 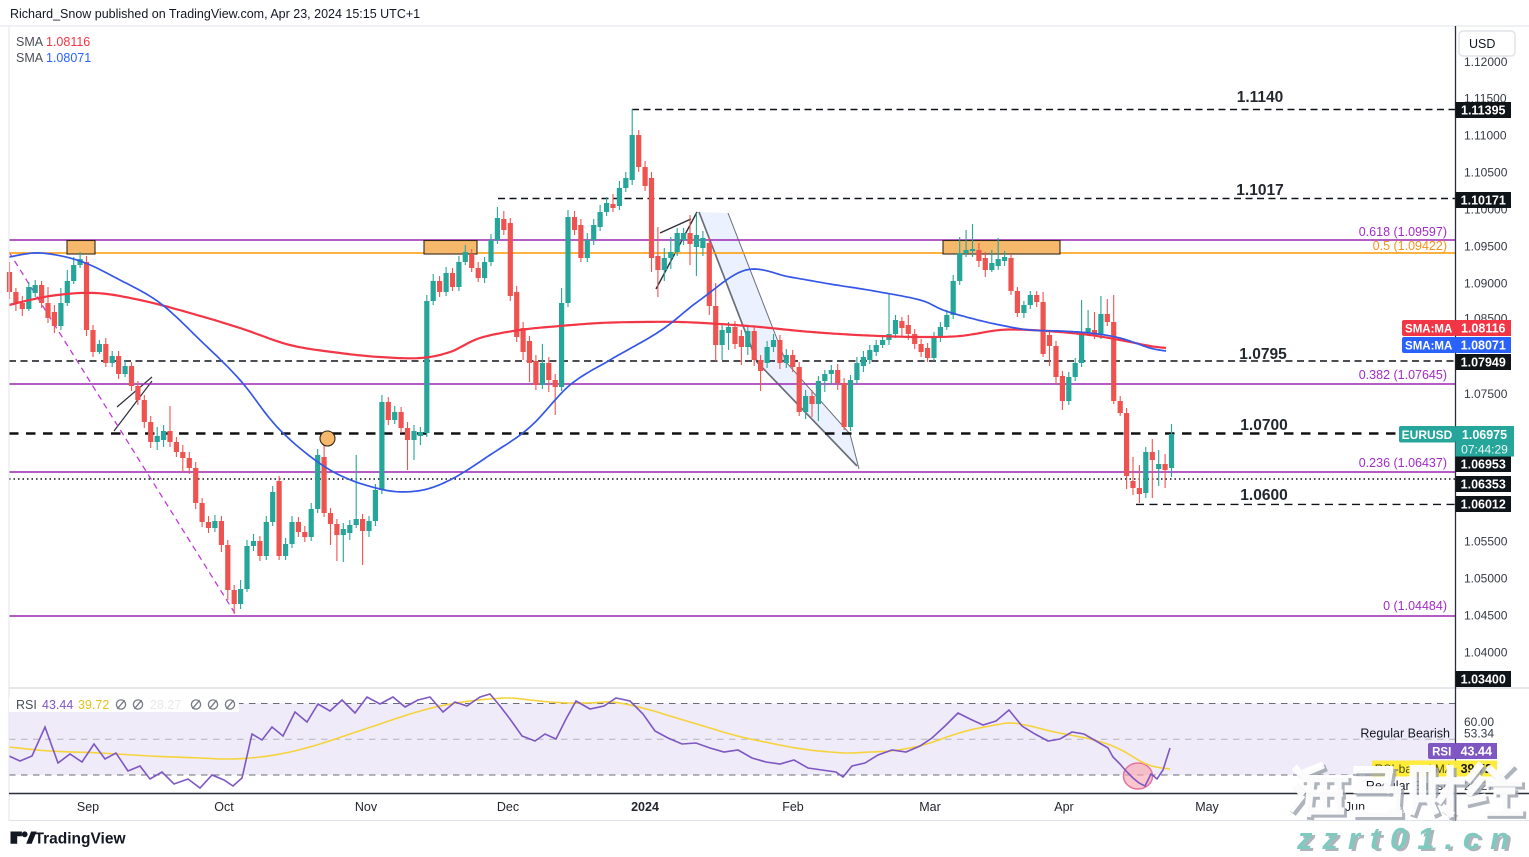 I want to click on svg-text: 0.5 (1.09422), so click(x=1410, y=246).